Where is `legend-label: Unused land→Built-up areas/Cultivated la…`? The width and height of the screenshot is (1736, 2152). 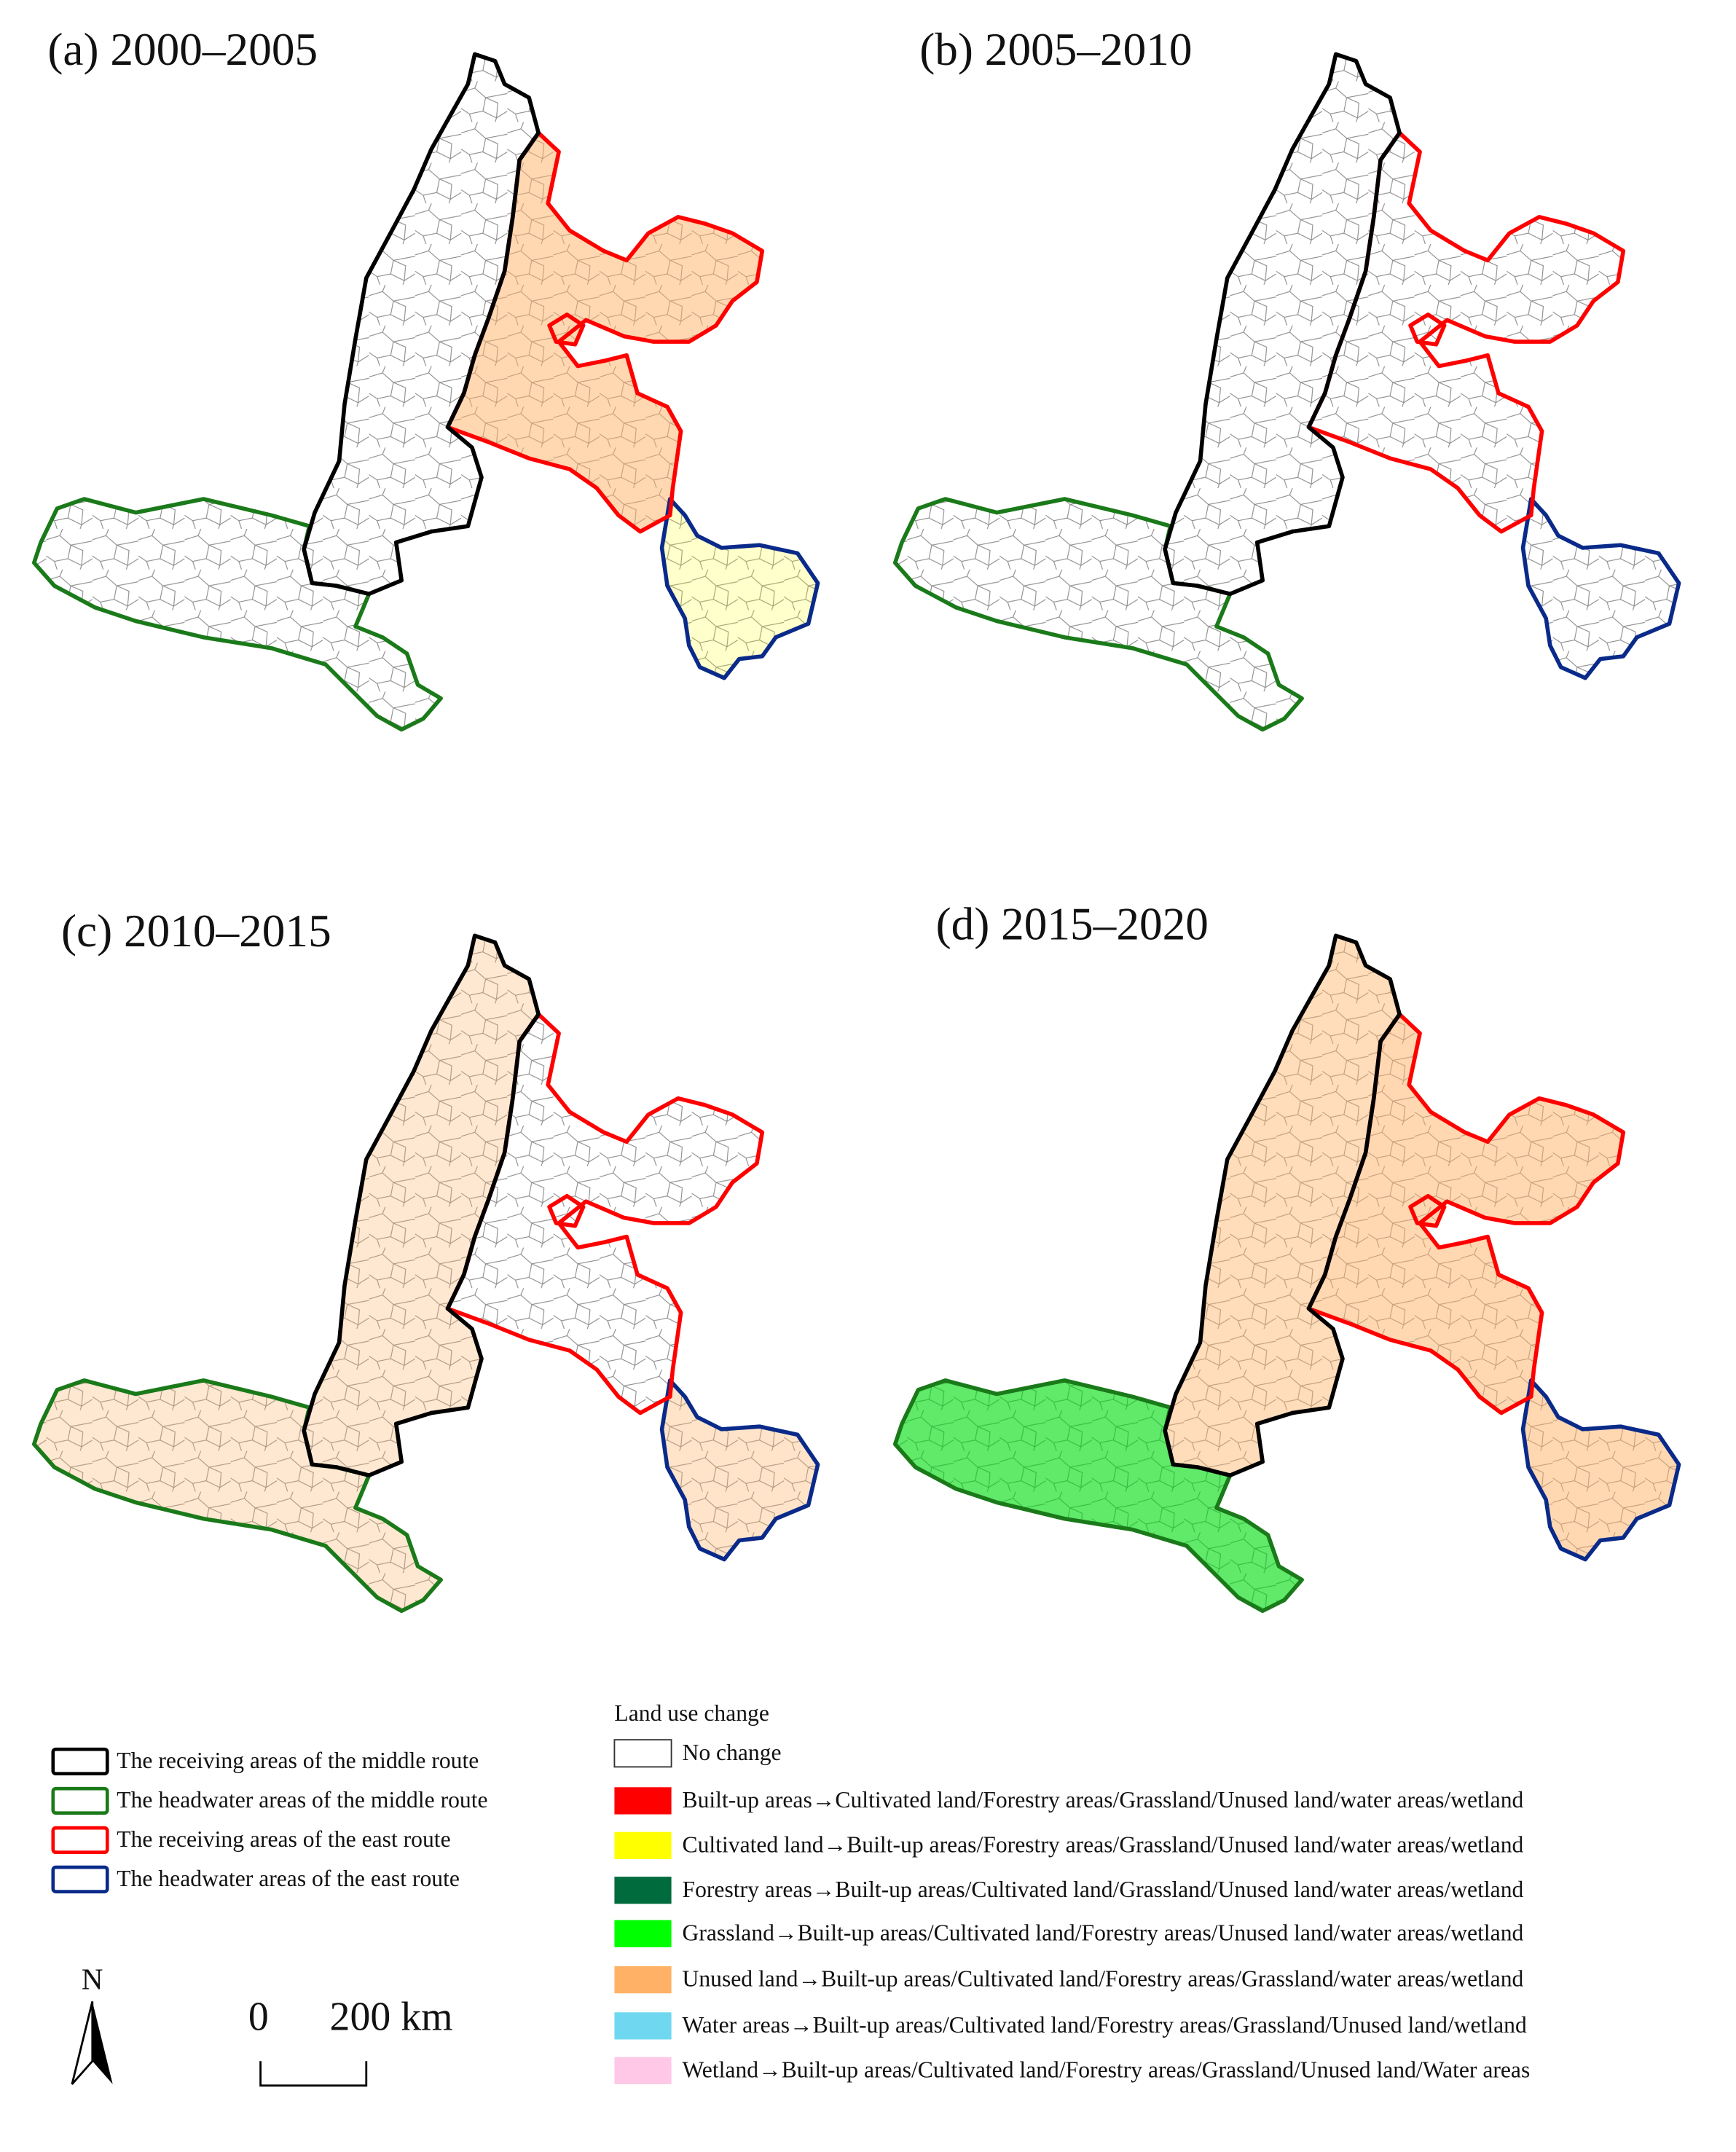 legend-label: Unused land→Built-up areas/Cultivated la… is located at coordinates (1102, 1979).